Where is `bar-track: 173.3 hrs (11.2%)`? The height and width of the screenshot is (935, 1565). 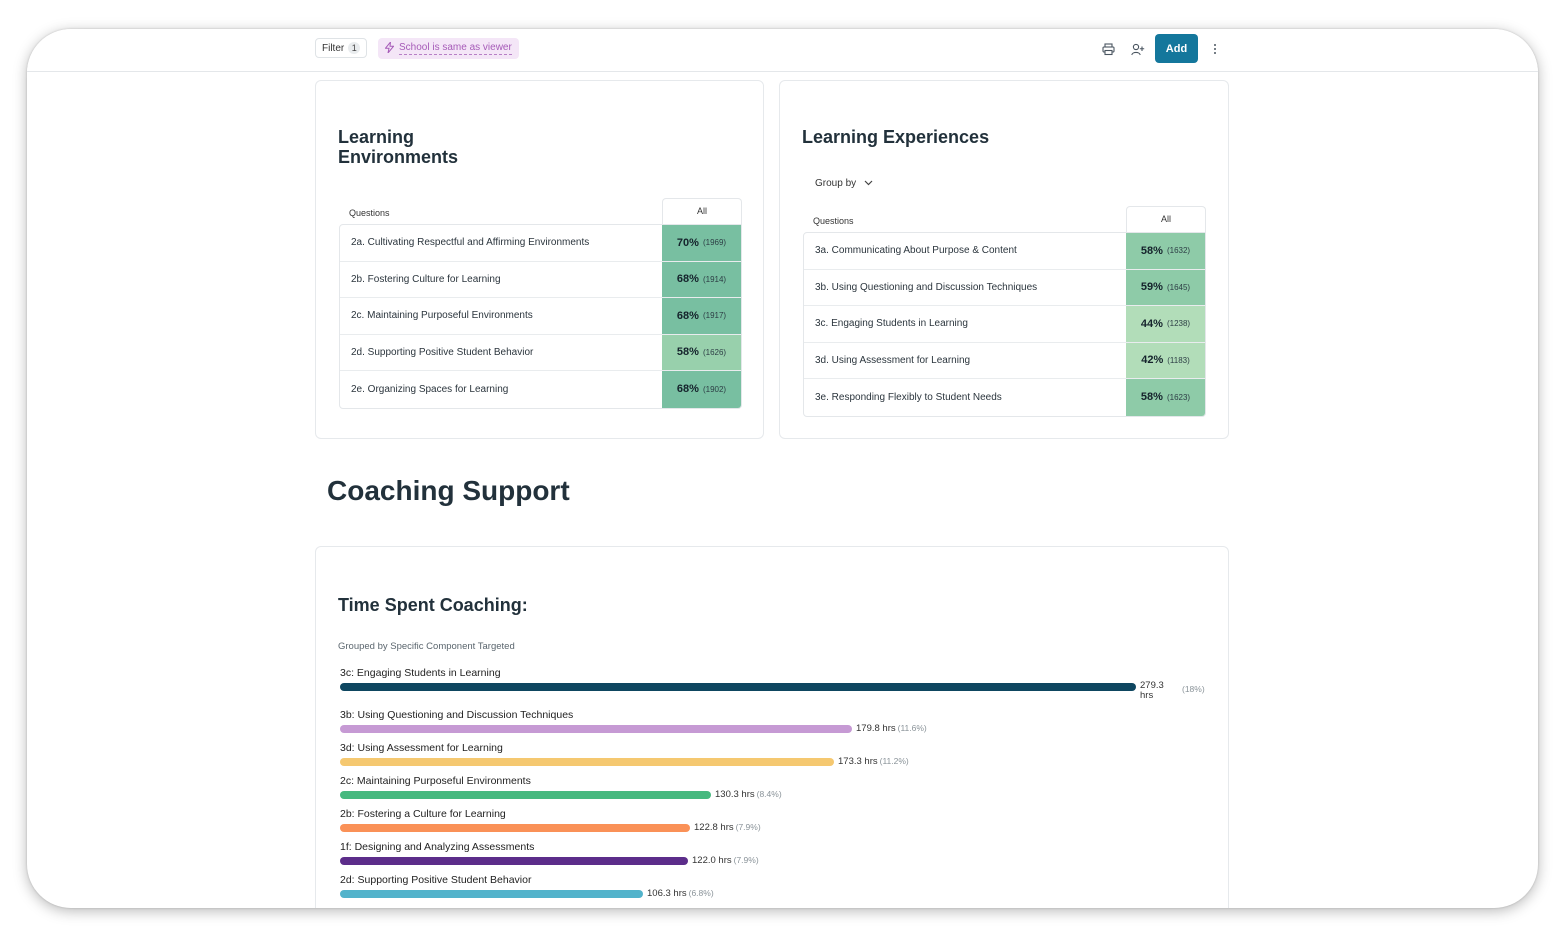 bar-track: 173.3 hrs (11.2%) is located at coordinates (624, 761).